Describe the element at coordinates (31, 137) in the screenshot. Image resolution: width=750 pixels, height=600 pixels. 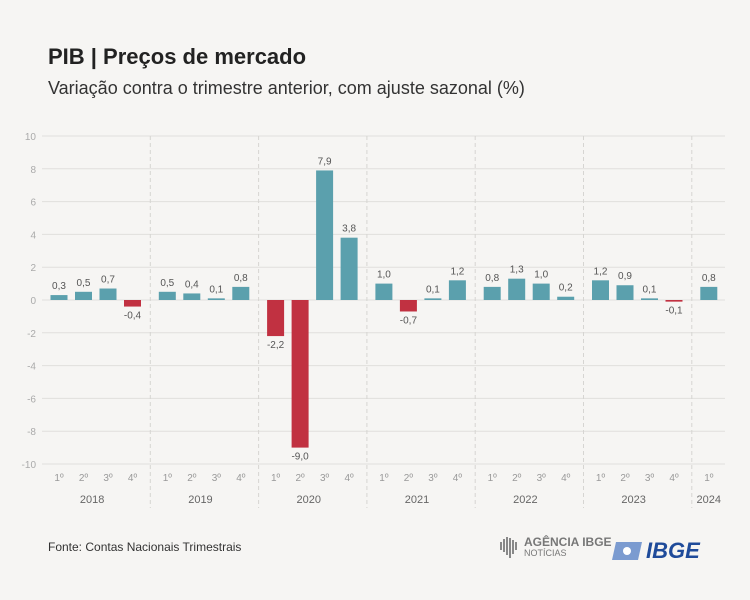
I see `y-tick-label: 10` at that location.